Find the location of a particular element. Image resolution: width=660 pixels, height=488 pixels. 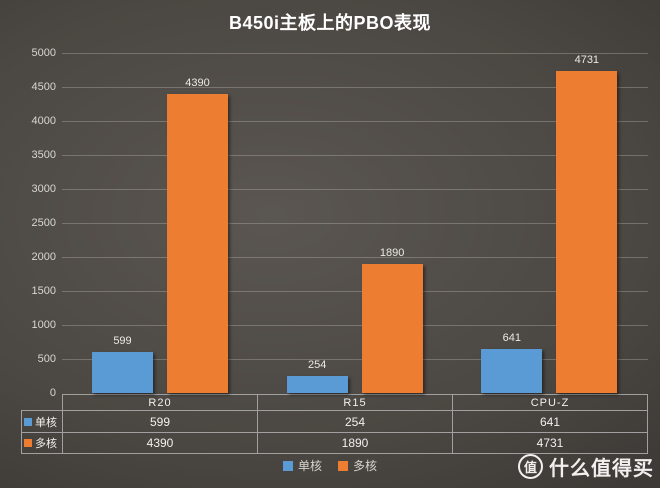

bar-value-label: 641 is located at coordinates (511, 338).